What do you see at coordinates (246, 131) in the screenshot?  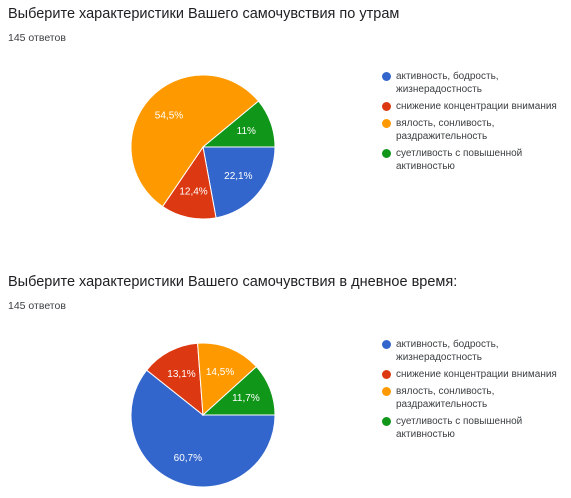 I see `slice-percent-label: 11%` at bounding box center [246, 131].